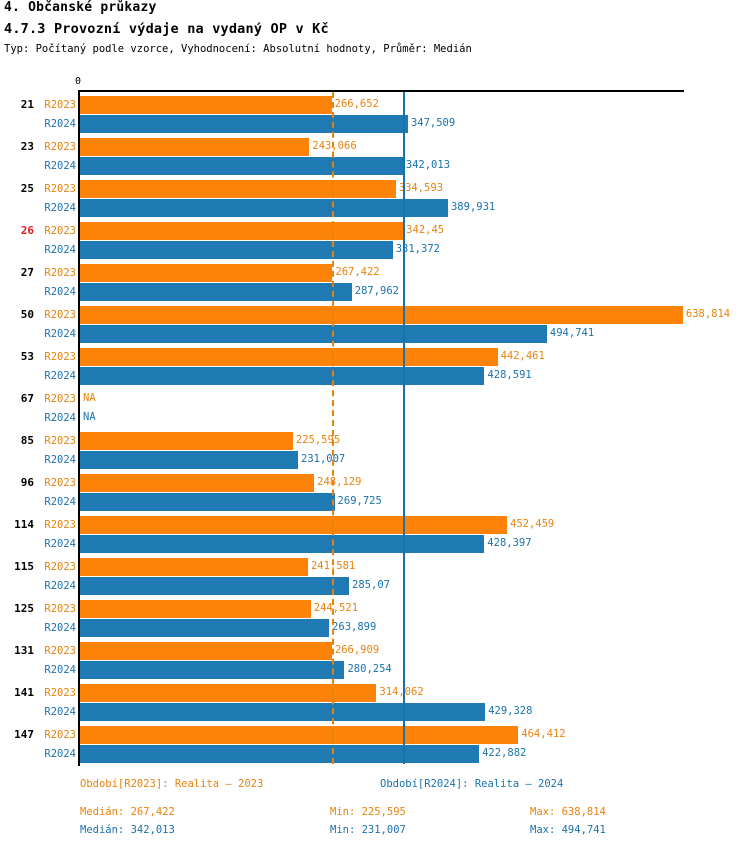  I want to click on bar-value: 334,593, so click(421, 188).